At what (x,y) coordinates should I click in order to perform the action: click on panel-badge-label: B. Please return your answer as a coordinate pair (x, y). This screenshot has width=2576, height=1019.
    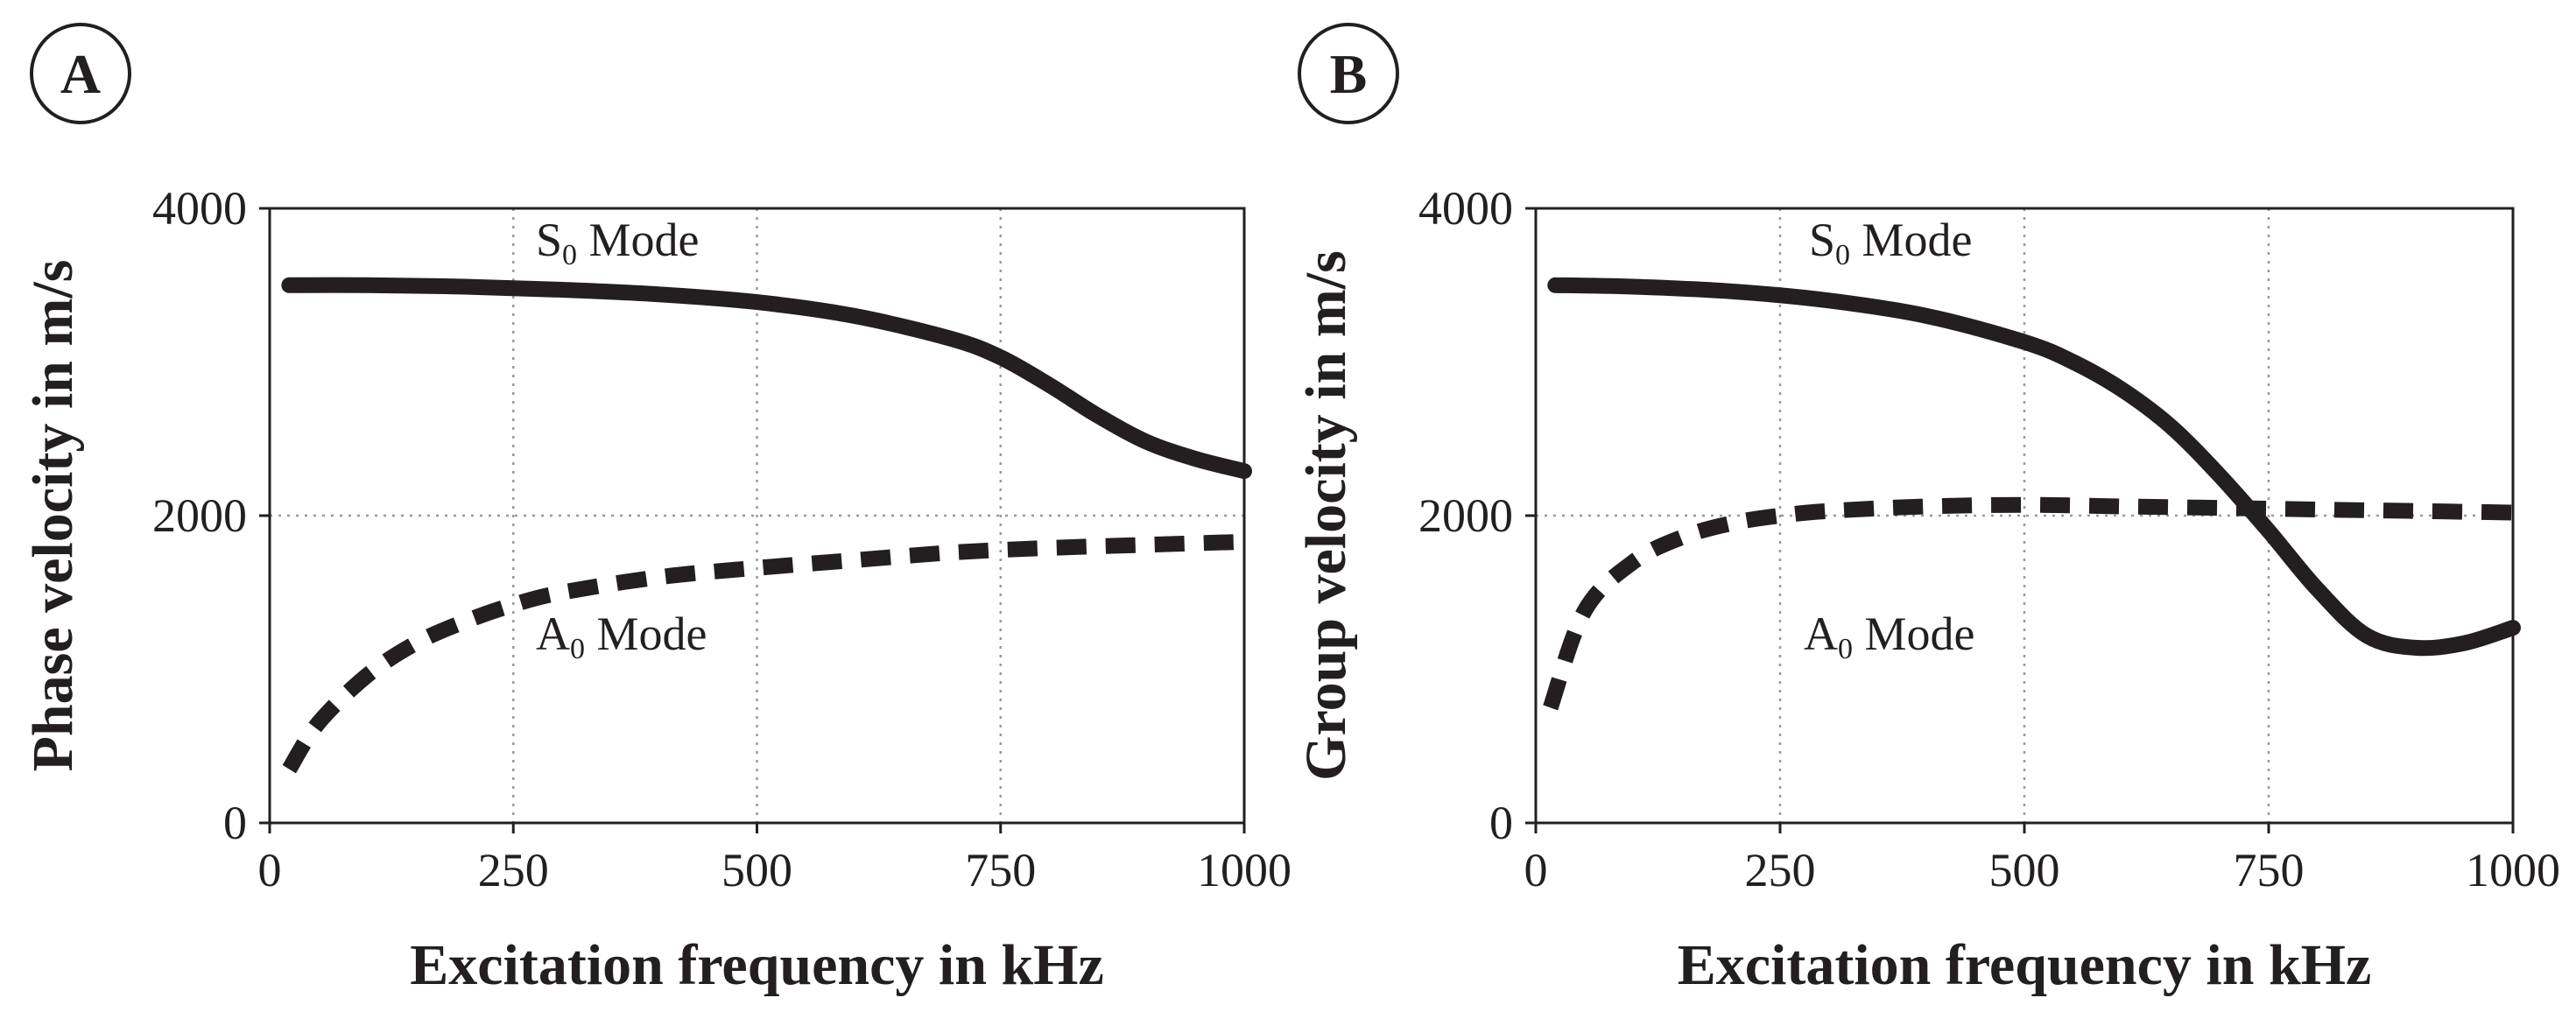
    Looking at the image, I should click on (1349, 74).